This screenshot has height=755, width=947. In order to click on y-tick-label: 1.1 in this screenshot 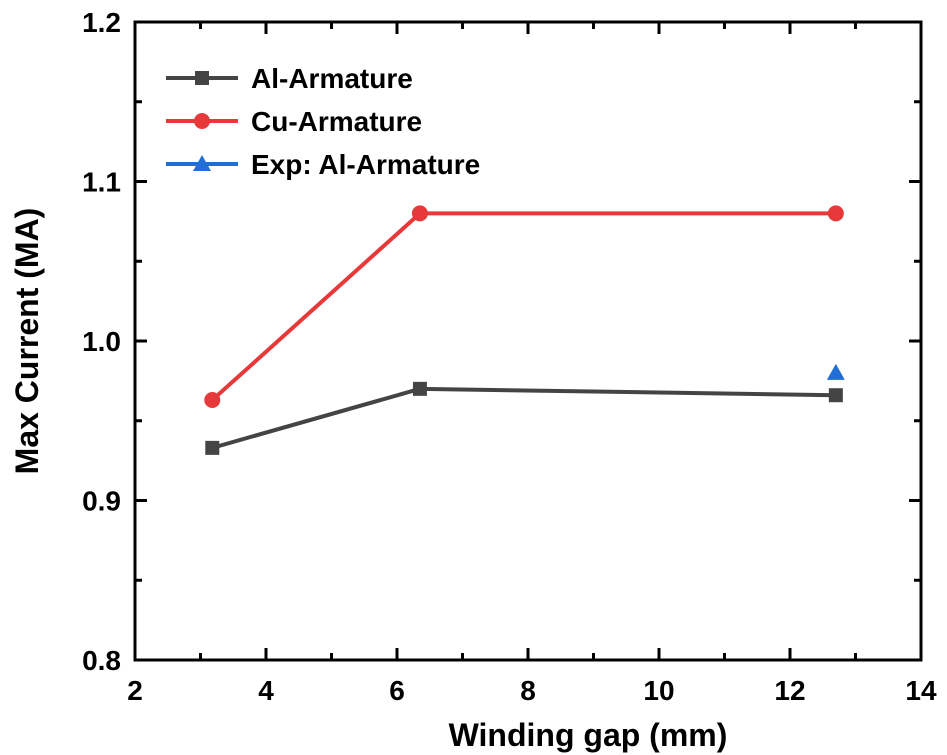, I will do `click(101, 182)`.